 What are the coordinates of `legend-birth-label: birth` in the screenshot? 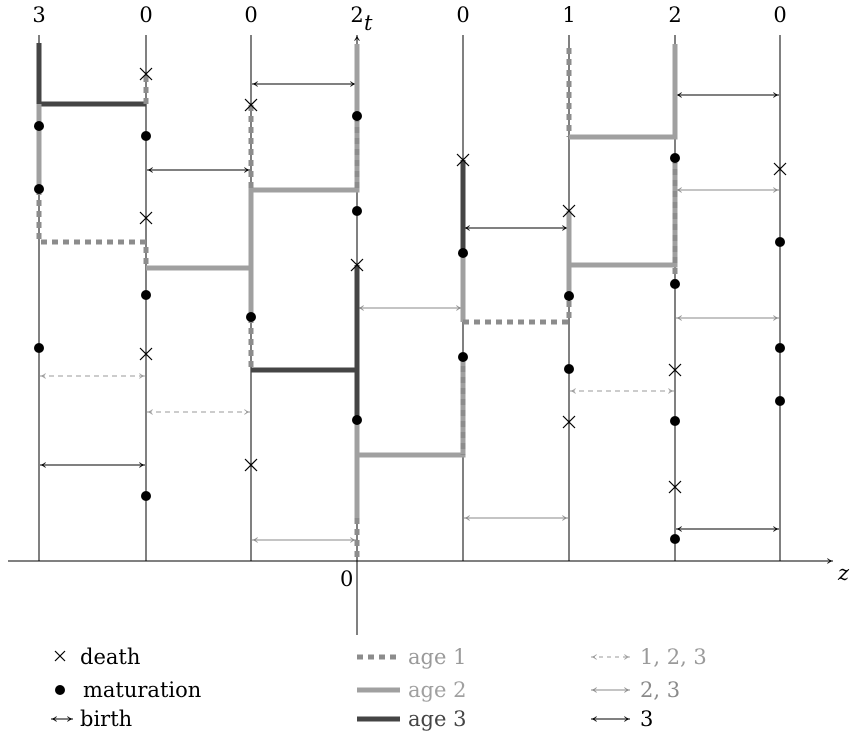 It's located at (106, 719).